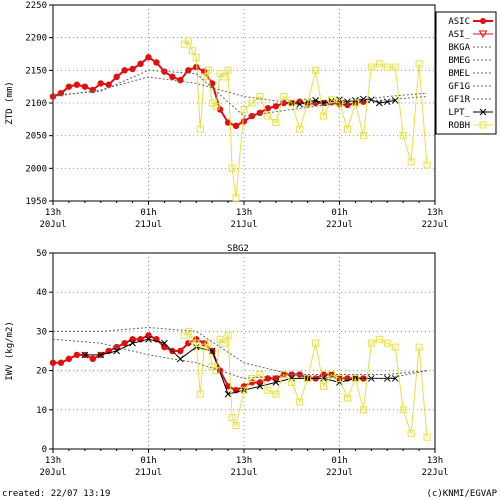  I want to click on credit-text: (c)KNMI/EGVAP, so click(462, 494).